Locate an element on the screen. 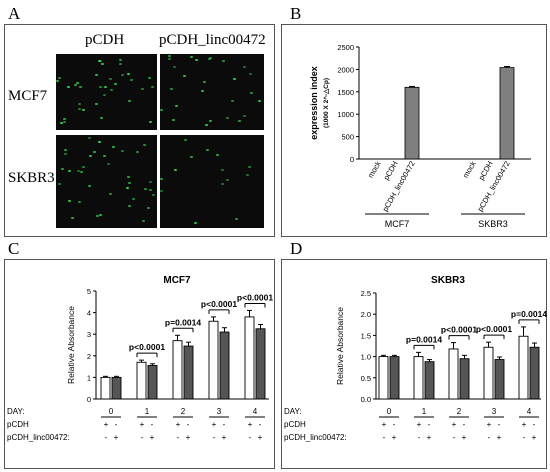  d-day-value: 4 is located at coordinates (529, 411).